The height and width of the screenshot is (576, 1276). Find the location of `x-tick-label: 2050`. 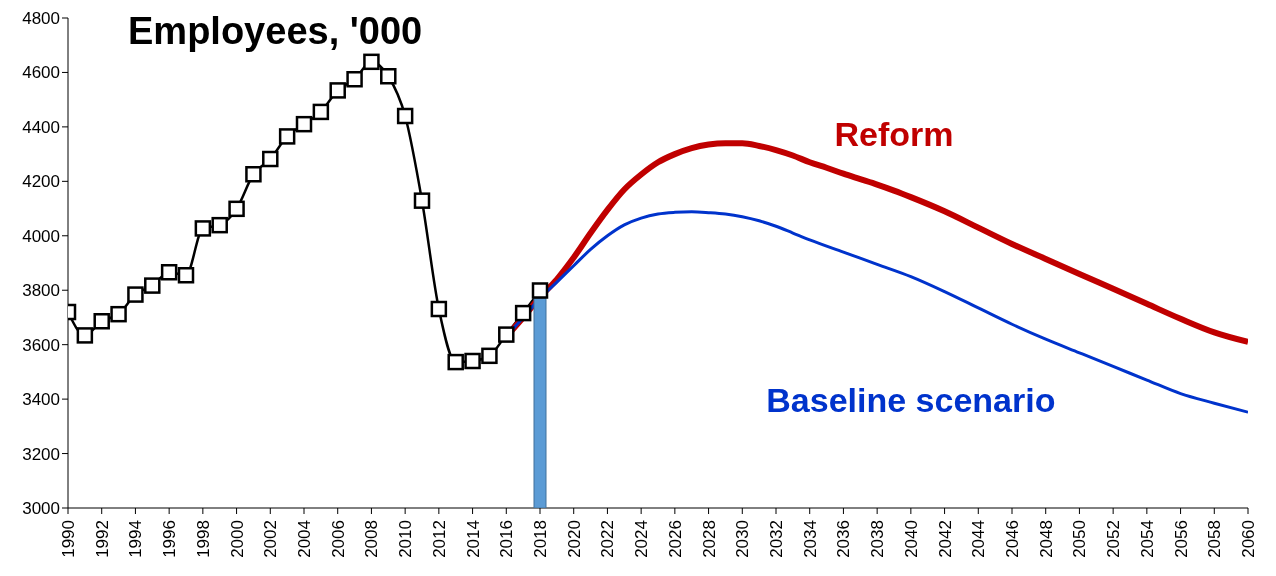

x-tick-label: 2050 is located at coordinates (1080, 539).